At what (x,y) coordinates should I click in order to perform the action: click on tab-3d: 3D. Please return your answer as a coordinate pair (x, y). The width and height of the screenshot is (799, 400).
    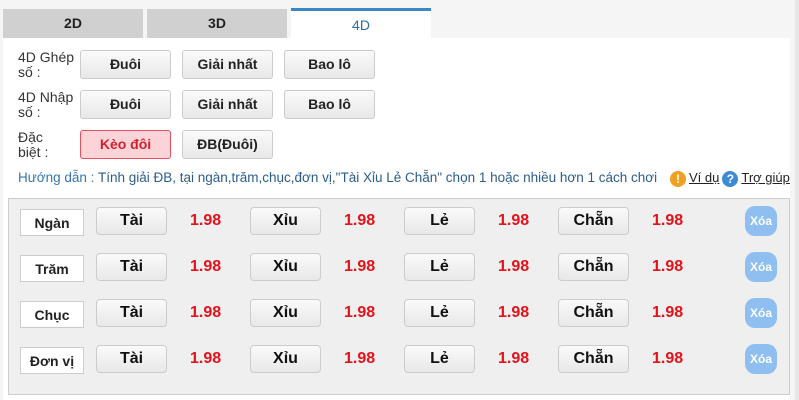
    Looking at the image, I should click on (217, 23).